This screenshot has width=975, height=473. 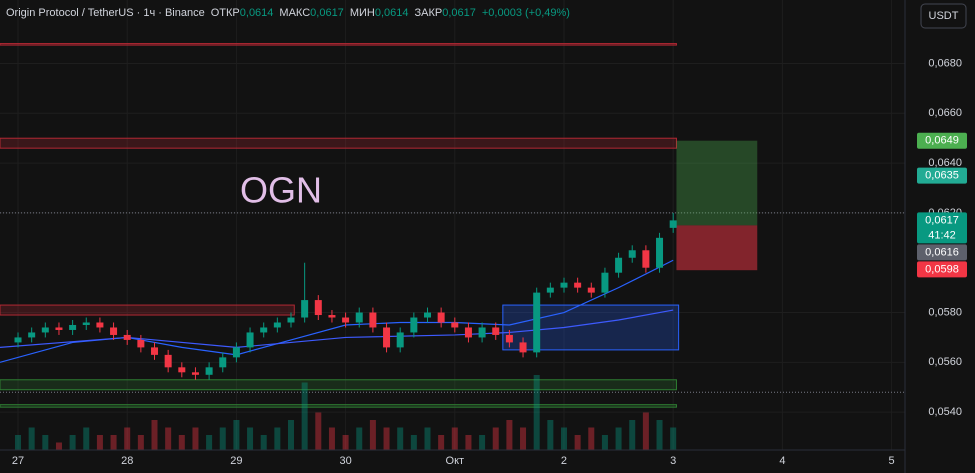 What do you see at coordinates (345, 461) in the screenshot?
I see `x-tick-label: 30` at bounding box center [345, 461].